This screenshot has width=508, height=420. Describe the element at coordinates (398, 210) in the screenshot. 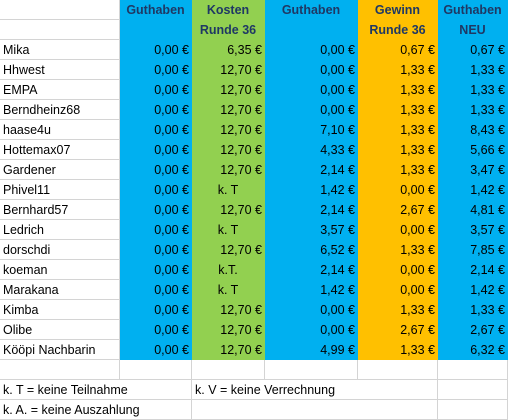

I see `gewinn-column-cell: 2,67 €` at that location.